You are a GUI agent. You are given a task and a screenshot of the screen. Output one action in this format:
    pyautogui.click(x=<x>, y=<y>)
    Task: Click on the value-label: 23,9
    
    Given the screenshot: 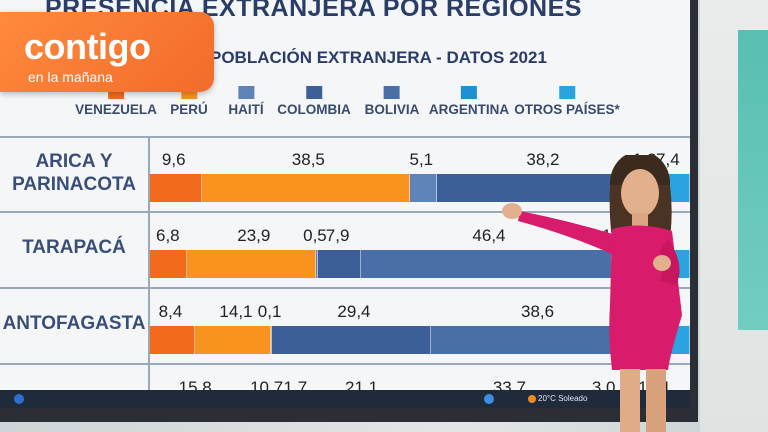 What is the action you would take?
    pyautogui.click(x=254, y=235)
    